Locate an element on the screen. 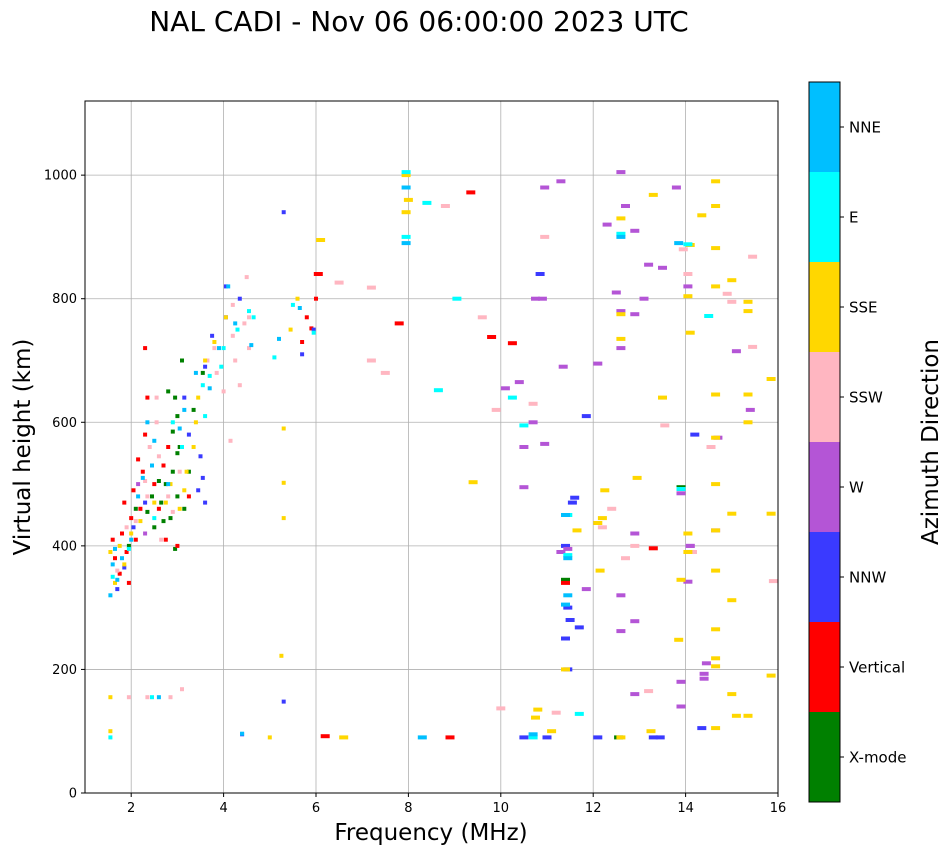 Image resolution: width=951 pixels, height=856 pixels. y-tick-label: 600 is located at coordinates (64, 423).